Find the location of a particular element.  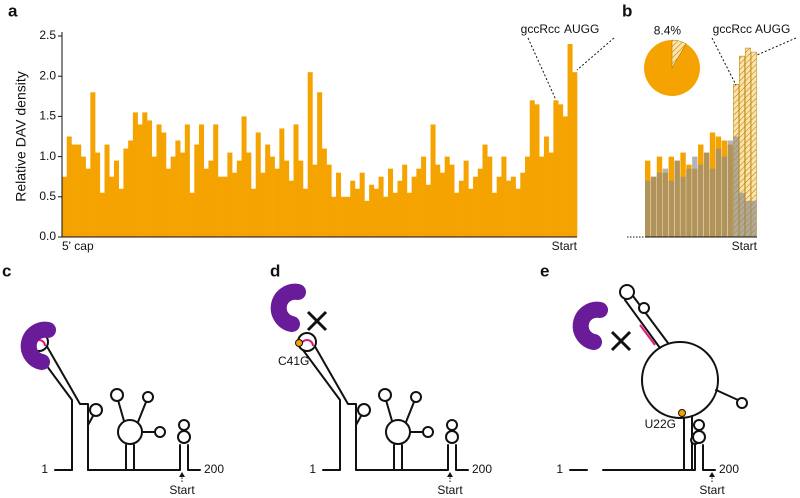

annotation: gccRcc is located at coordinates (732, 29).